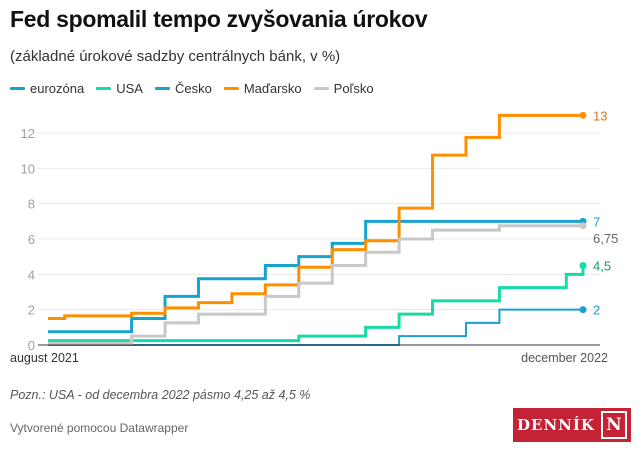 The height and width of the screenshot is (456, 640). What do you see at coordinates (28, 168) in the screenshot?
I see `y-tick-label: 10` at bounding box center [28, 168].